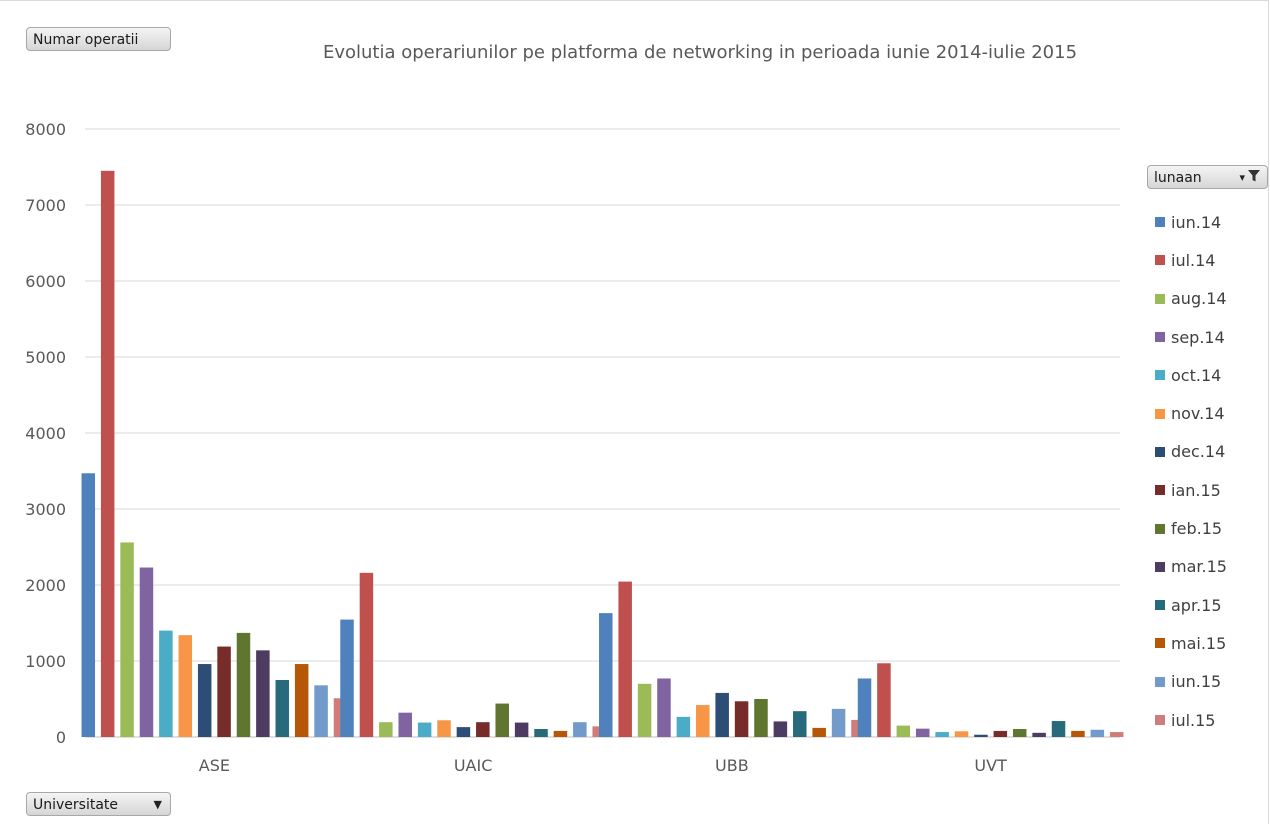 The width and height of the screenshot is (1270, 825). What do you see at coordinates (1191, 490) in the screenshot?
I see `legend-item: ian.15` at bounding box center [1191, 490].